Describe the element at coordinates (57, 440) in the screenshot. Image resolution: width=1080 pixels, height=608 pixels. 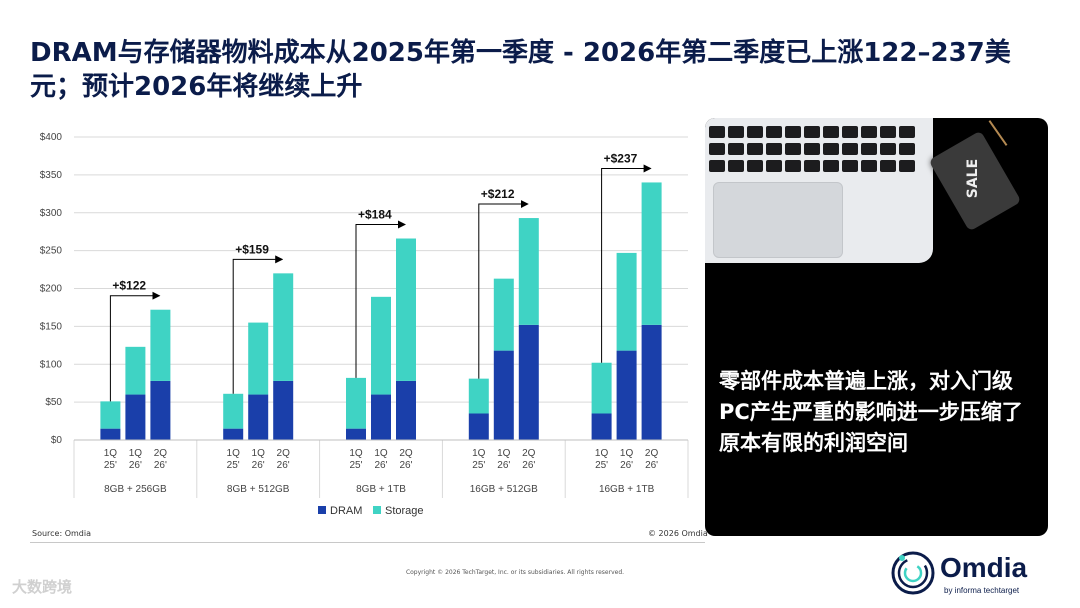
I see `y-tick-label: $0` at that location.